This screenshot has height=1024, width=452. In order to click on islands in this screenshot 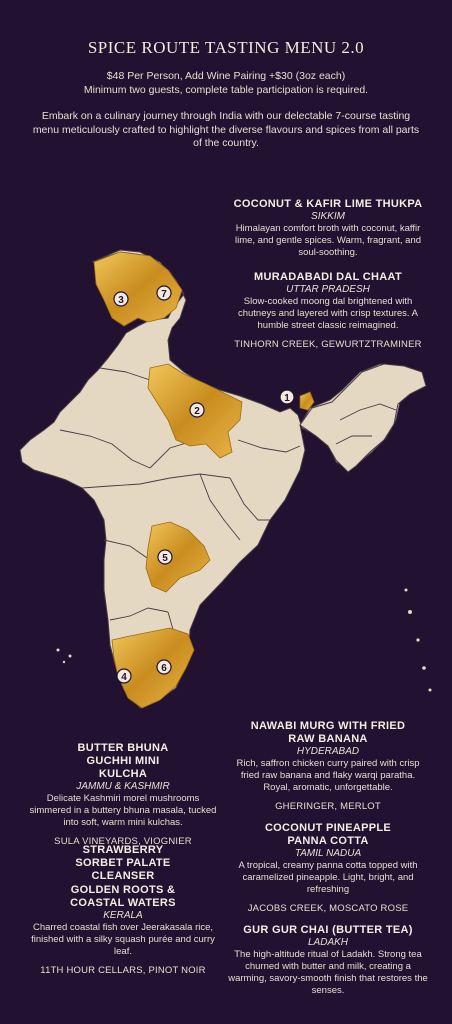, I will do `click(244, 640)`.